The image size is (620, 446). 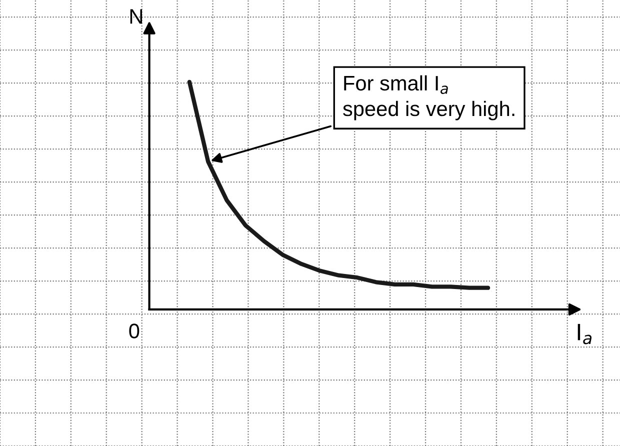 I want to click on text: 0, so click(x=134, y=331).